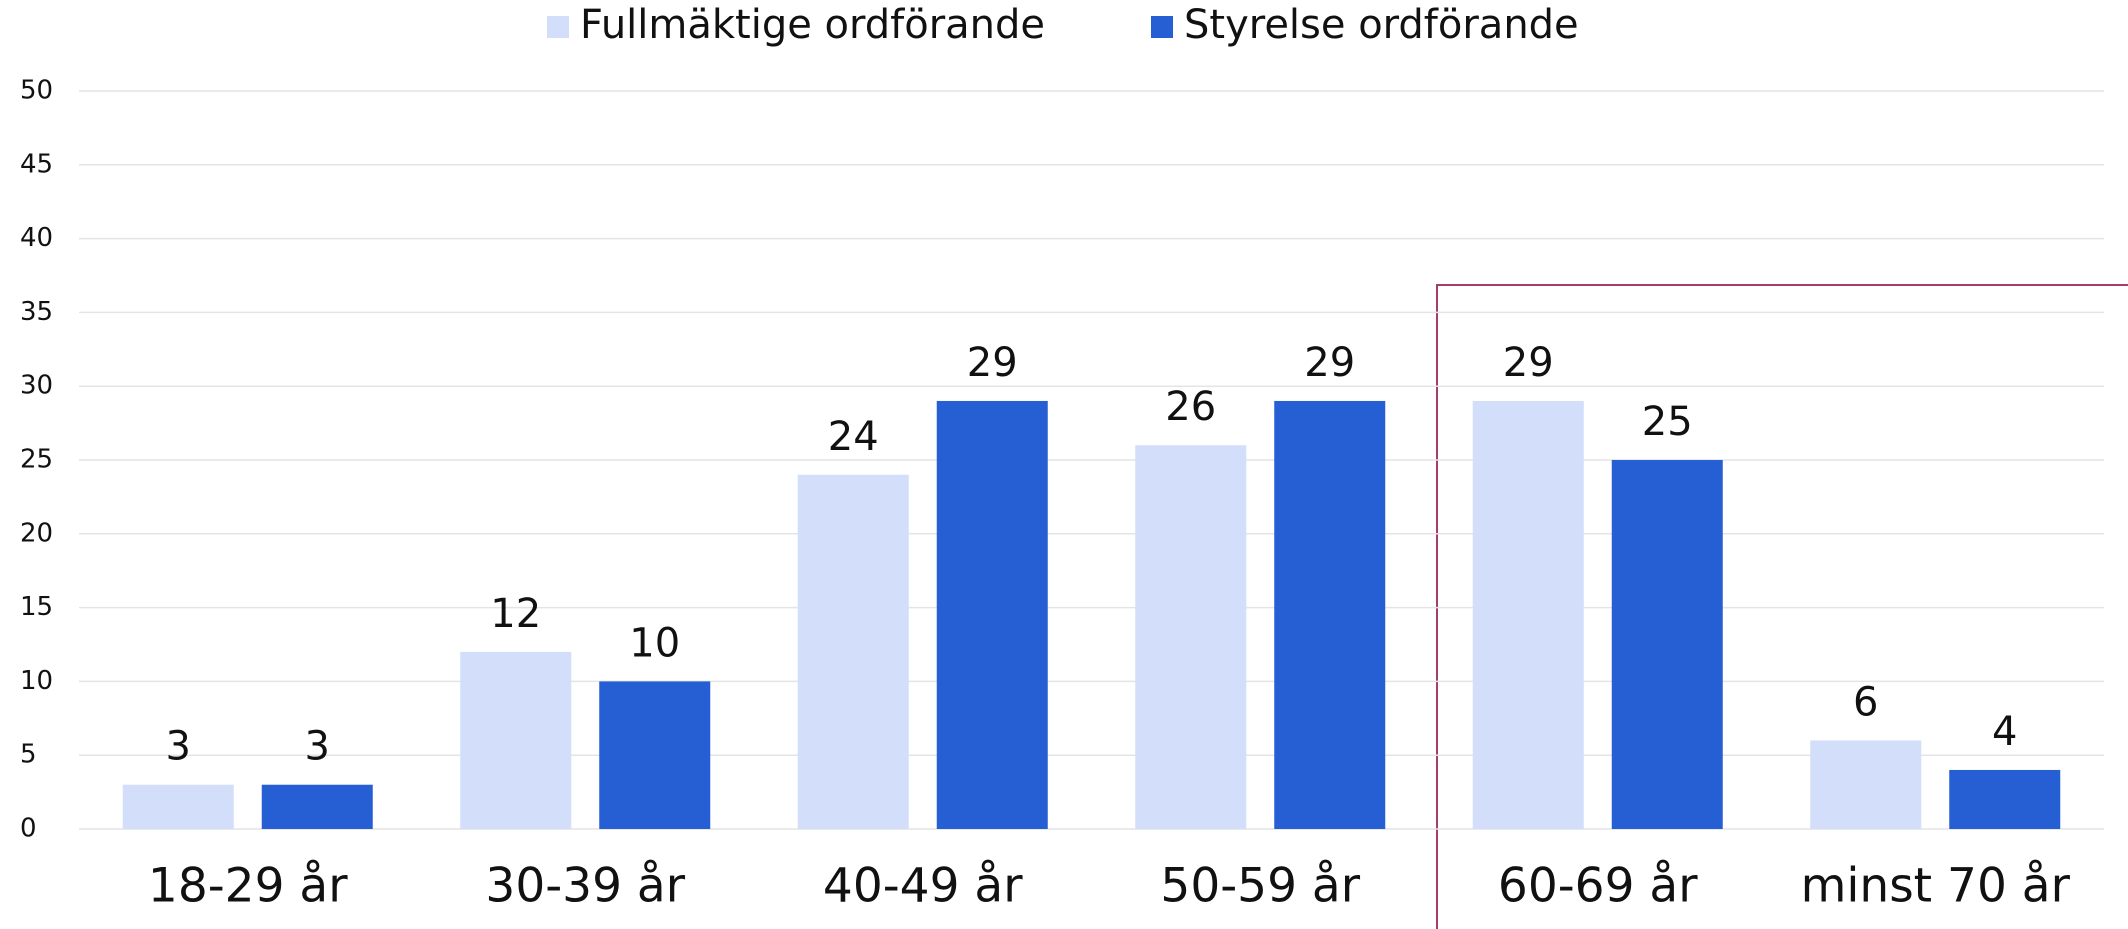 This screenshot has height=929, width=2128. I want to click on value-label: 25, so click(1667, 422).